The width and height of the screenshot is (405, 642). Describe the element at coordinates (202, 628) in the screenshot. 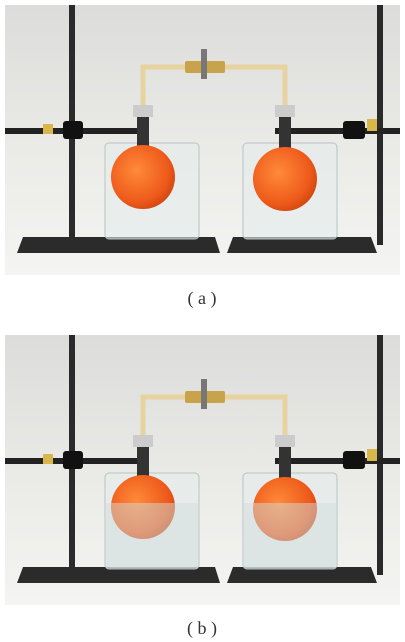

I see `caption: ( b )` at that location.